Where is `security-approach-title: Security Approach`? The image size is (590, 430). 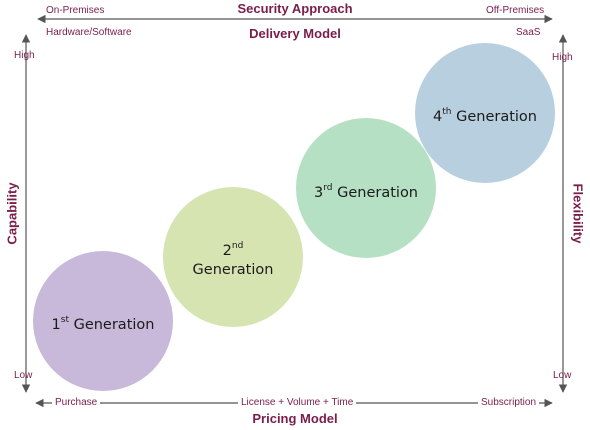 security-approach-title: Security Approach is located at coordinates (295, 8).